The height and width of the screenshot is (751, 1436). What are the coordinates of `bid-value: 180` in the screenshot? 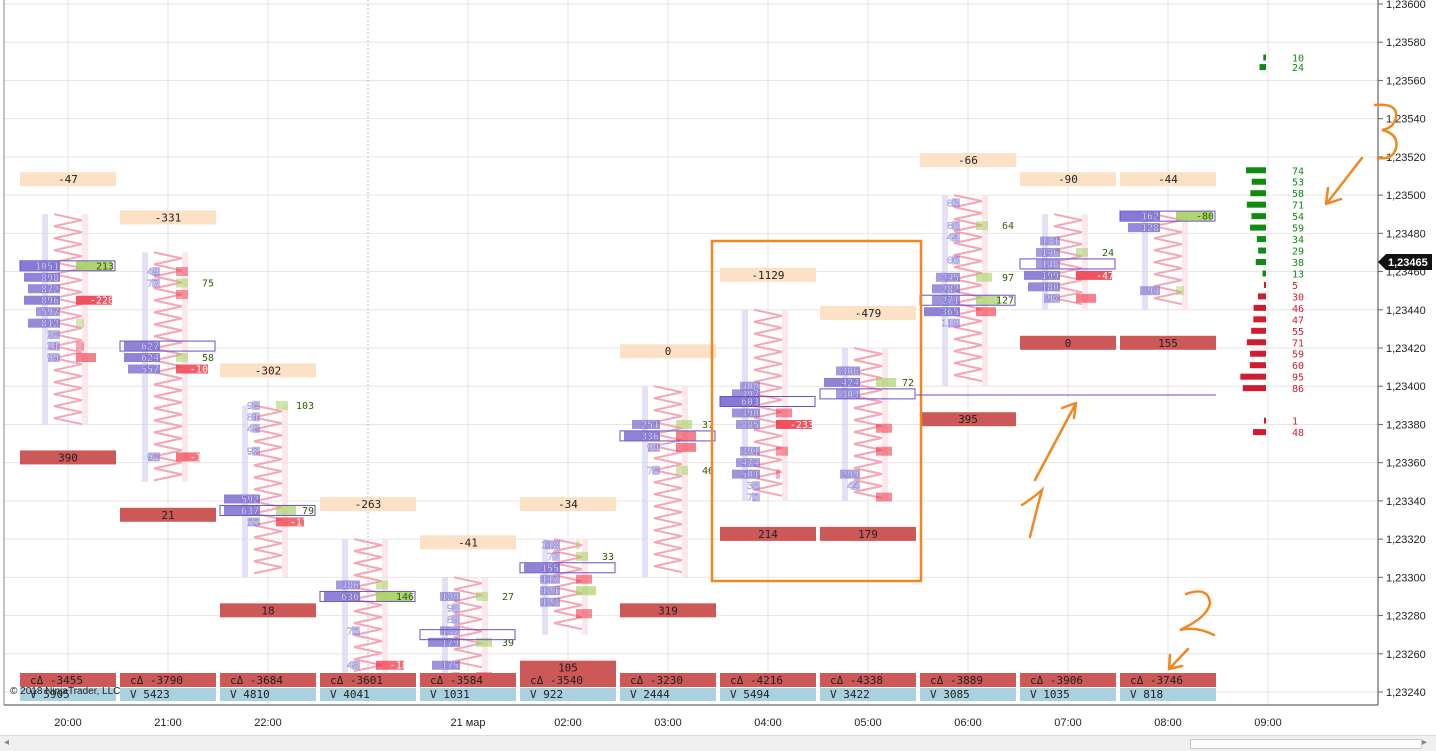 It's located at (1050, 287).